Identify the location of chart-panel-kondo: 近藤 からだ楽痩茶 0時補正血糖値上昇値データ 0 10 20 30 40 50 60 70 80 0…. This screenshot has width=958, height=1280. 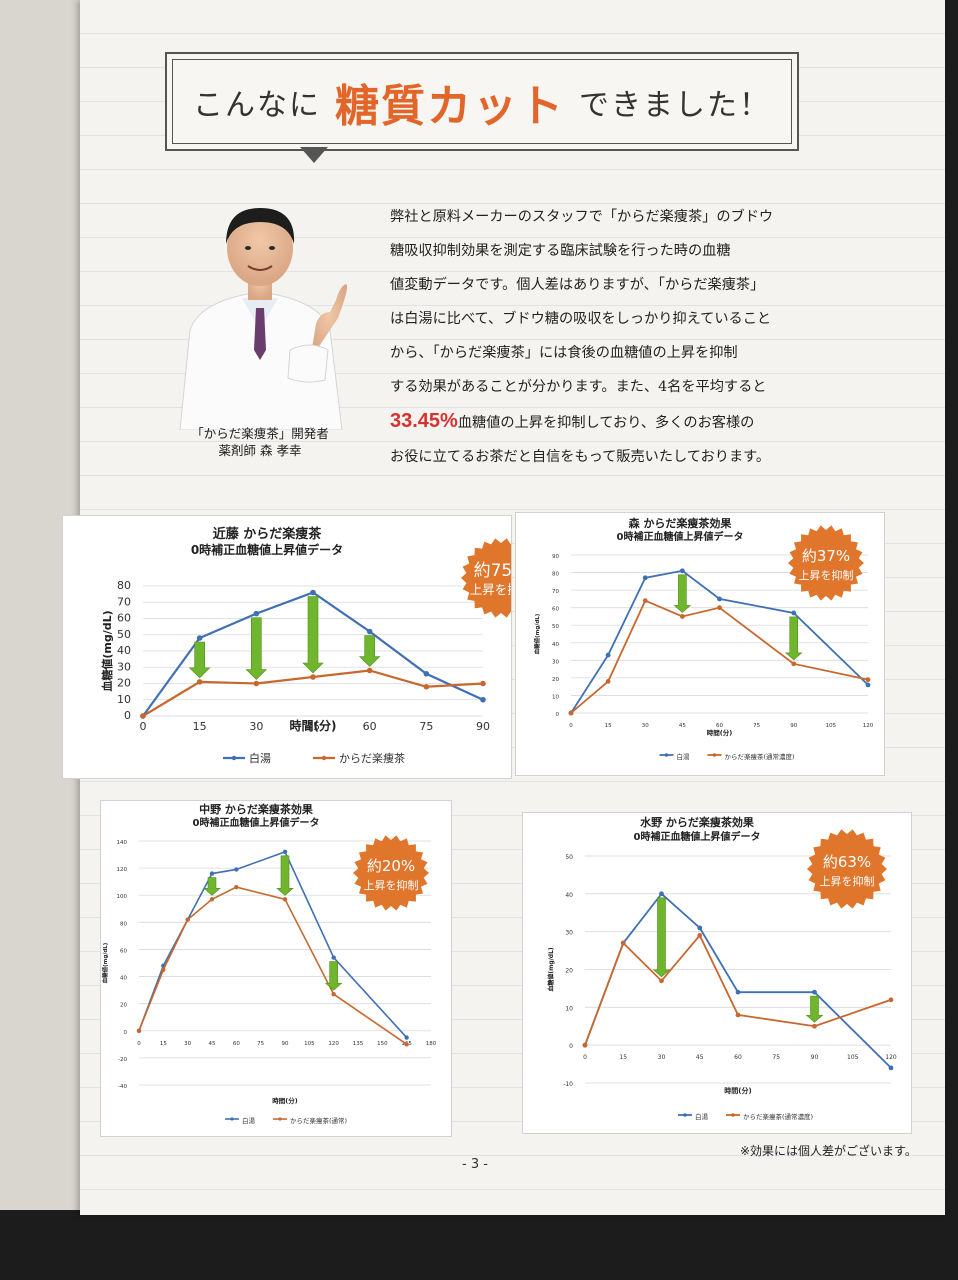
(287, 647).